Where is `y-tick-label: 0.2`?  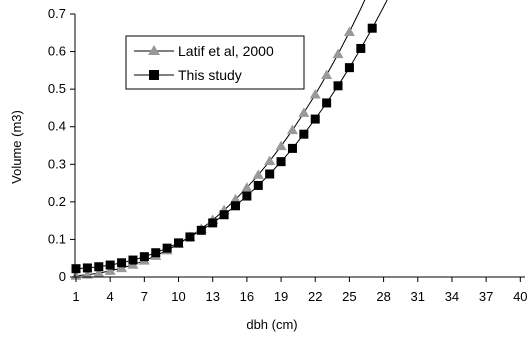 y-tick-label: 0.2 is located at coordinates (57, 201).